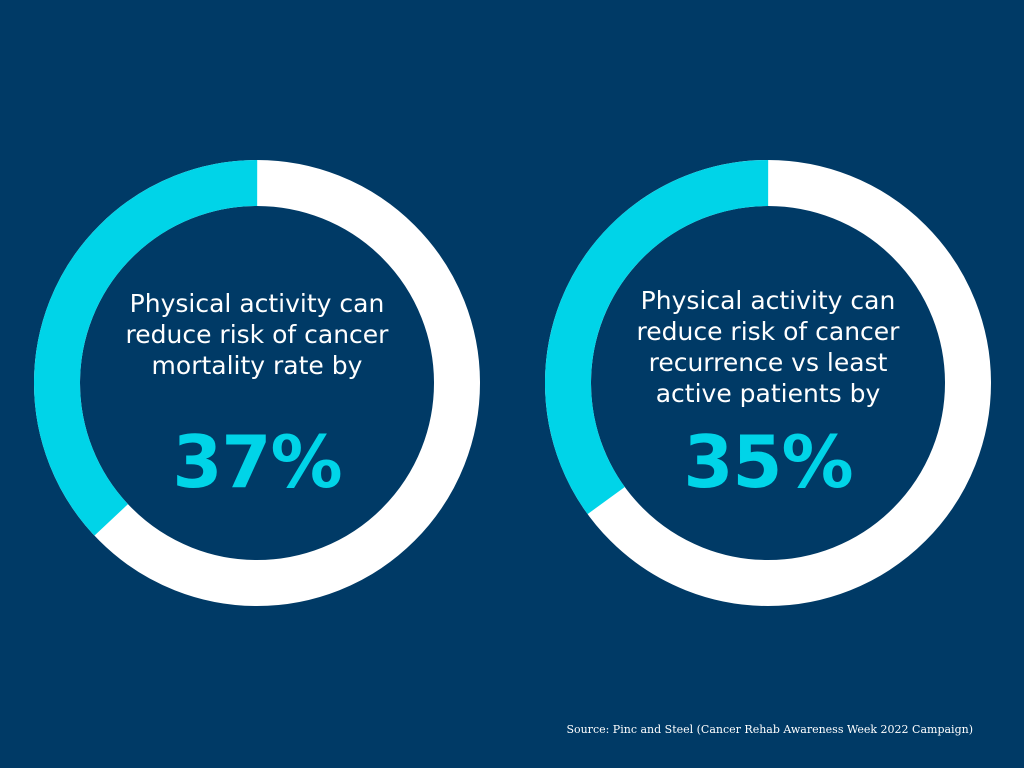 Image resolution: width=1024 pixels, height=768 pixels. I want to click on donut-value-mortality: 37%, so click(257, 462).